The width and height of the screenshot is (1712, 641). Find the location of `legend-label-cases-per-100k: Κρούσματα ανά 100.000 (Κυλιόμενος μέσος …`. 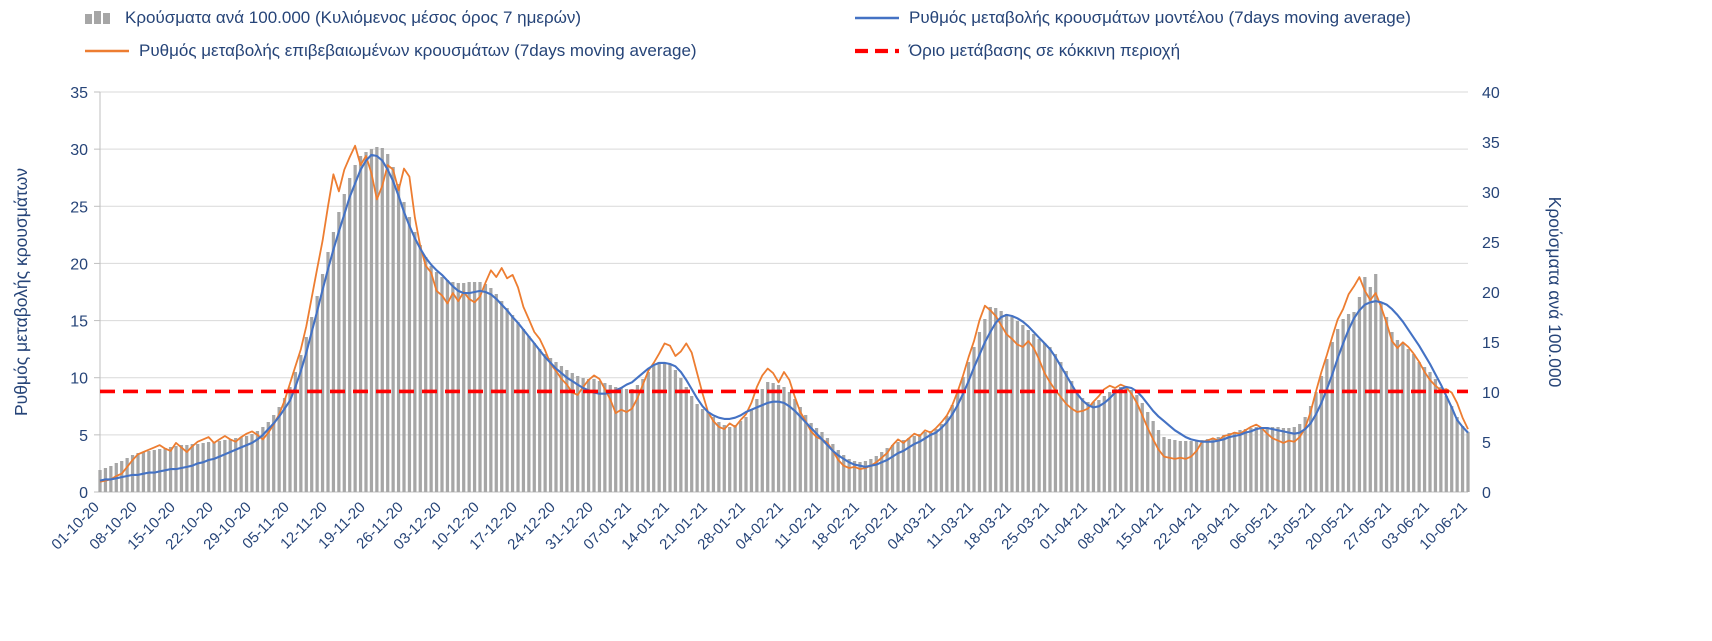

legend-label-cases-per-100k: Κρούσματα ανά 100.000 (Κυλιόμενος μέσος … is located at coordinates (353, 17).